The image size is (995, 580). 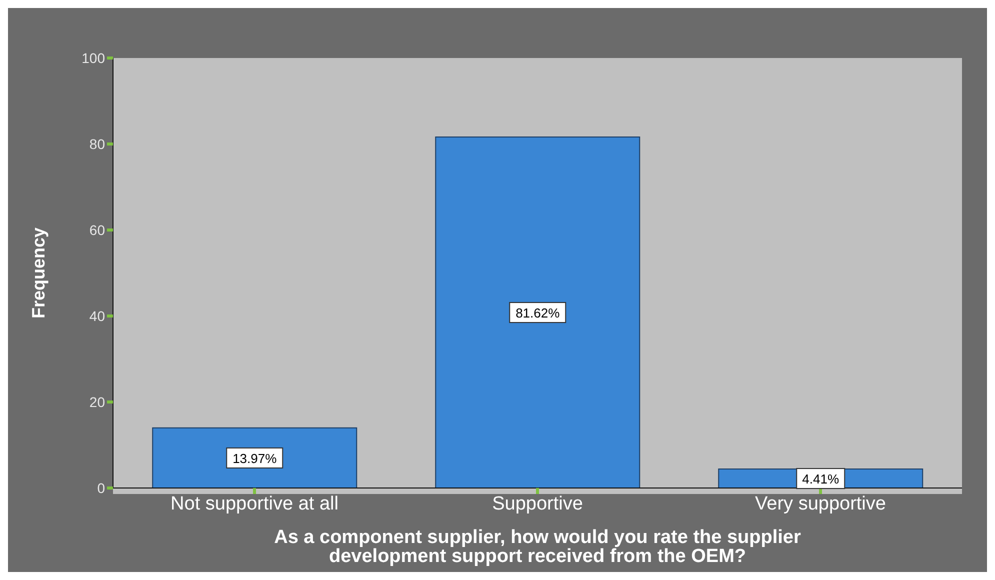 What do you see at coordinates (537, 547) in the screenshot?
I see `x-axis-title: As a component supplier, how would you rate the supplier development support received from the OEM?` at bounding box center [537, 547].